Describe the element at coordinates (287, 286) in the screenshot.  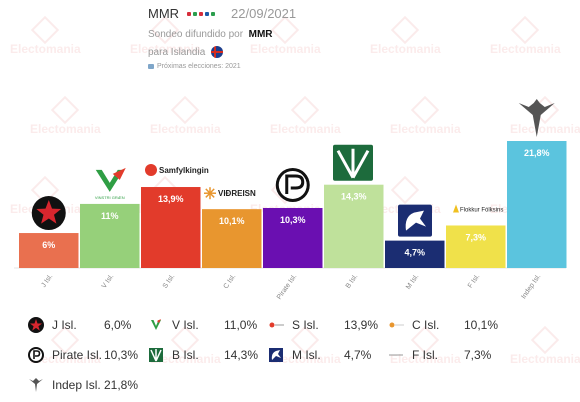
I see `tick-label-pirate-isl: Pirate Isl.` at that location.